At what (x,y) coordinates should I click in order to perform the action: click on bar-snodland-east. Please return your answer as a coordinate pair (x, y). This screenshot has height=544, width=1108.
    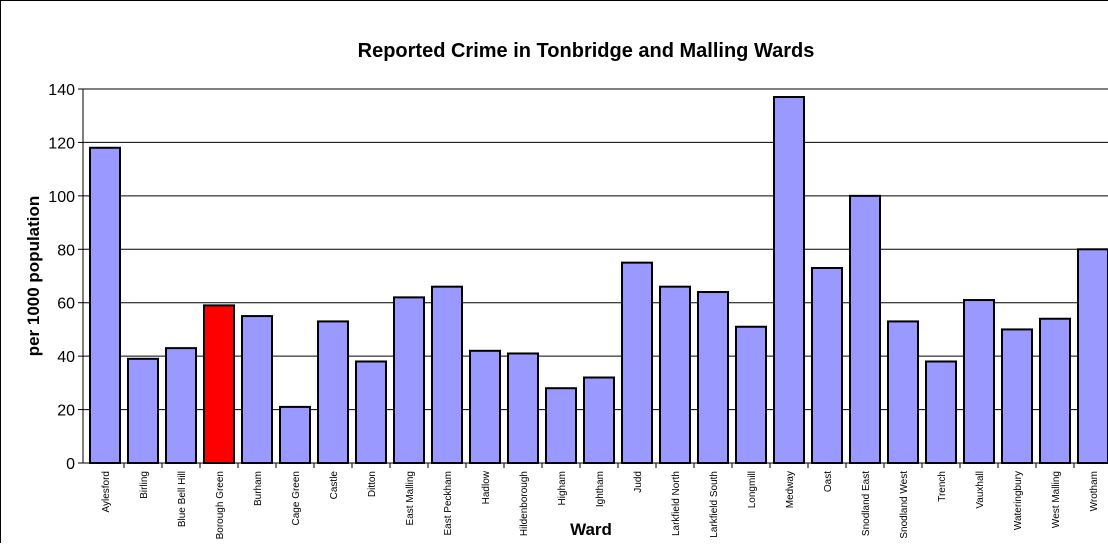
    Looking at the image, I should click on (865, 329).